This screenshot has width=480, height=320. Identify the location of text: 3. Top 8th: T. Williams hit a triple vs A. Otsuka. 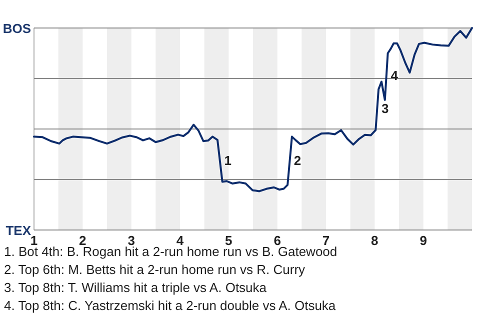
(136, 287).